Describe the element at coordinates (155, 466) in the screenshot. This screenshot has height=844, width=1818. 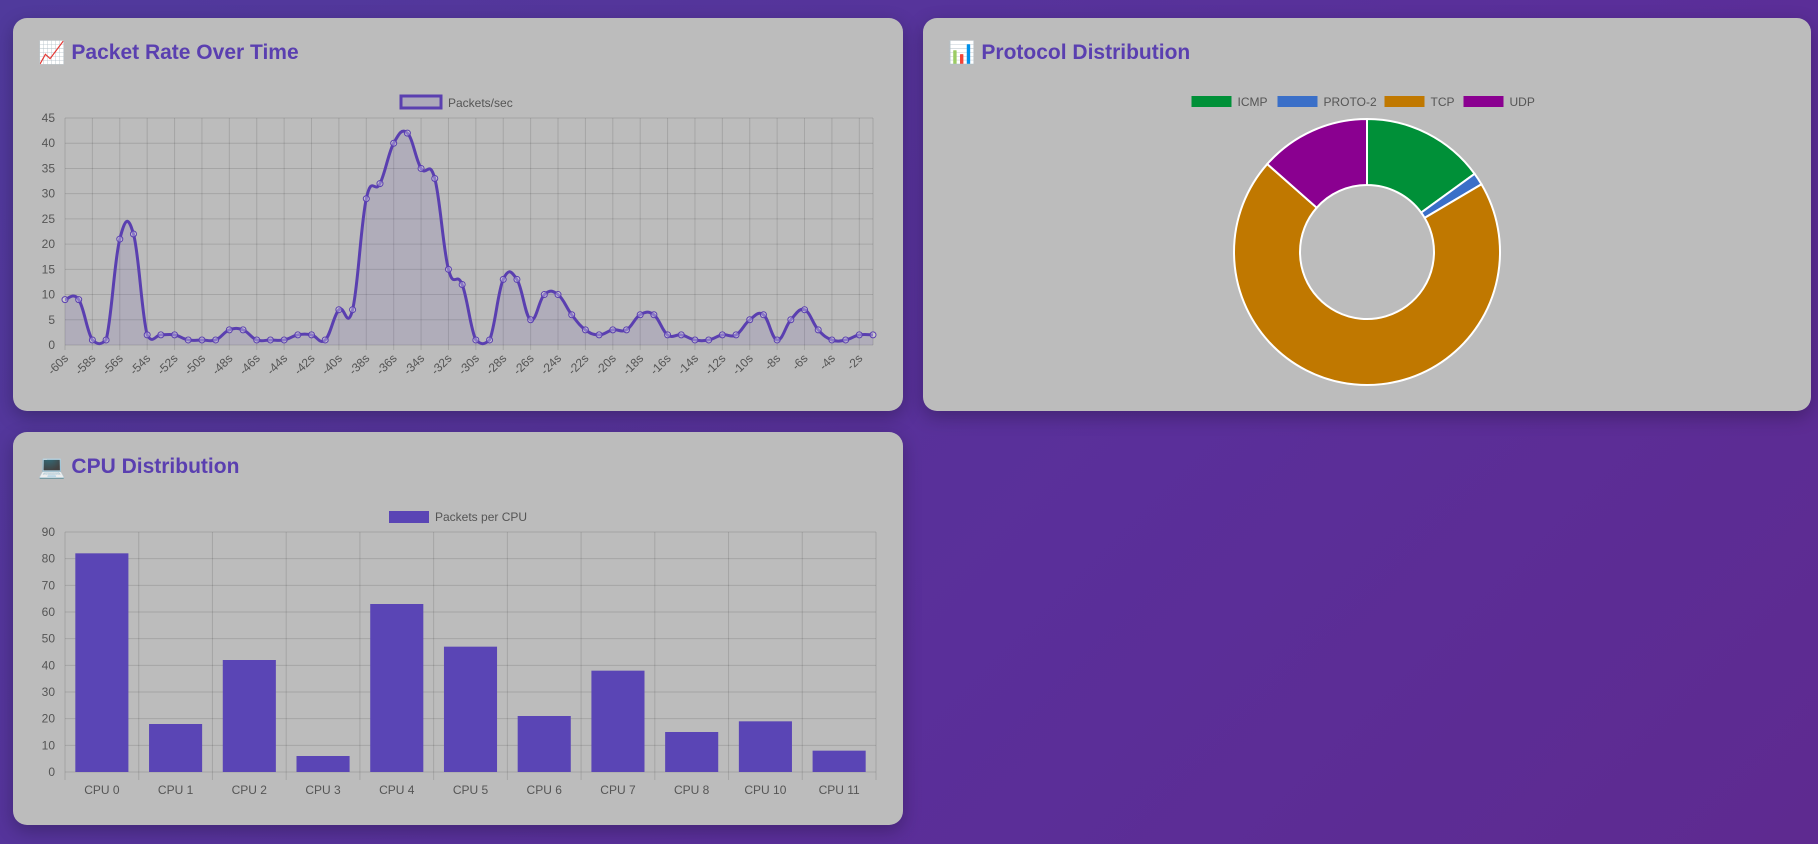
I see `cpu-distribution-title-text: CPU Distribution` at that location.